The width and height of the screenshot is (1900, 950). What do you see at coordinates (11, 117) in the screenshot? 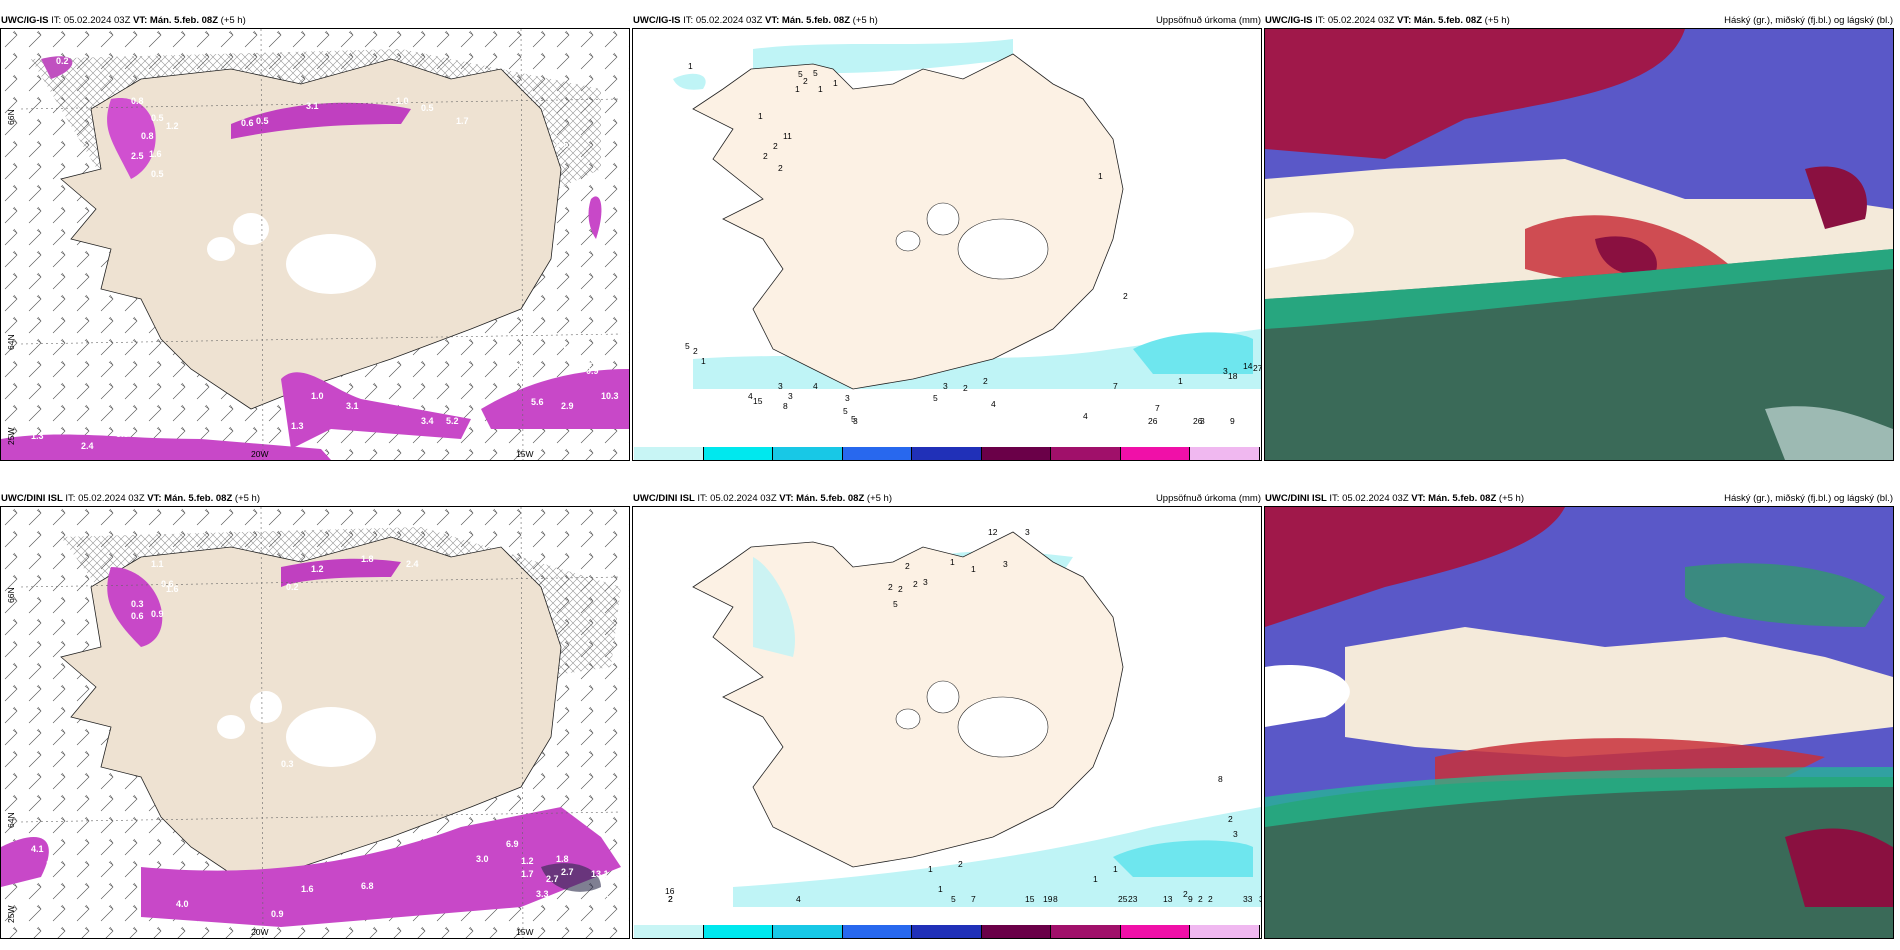
I see `axis-lat: 66N` at bounding box center [11, 117].